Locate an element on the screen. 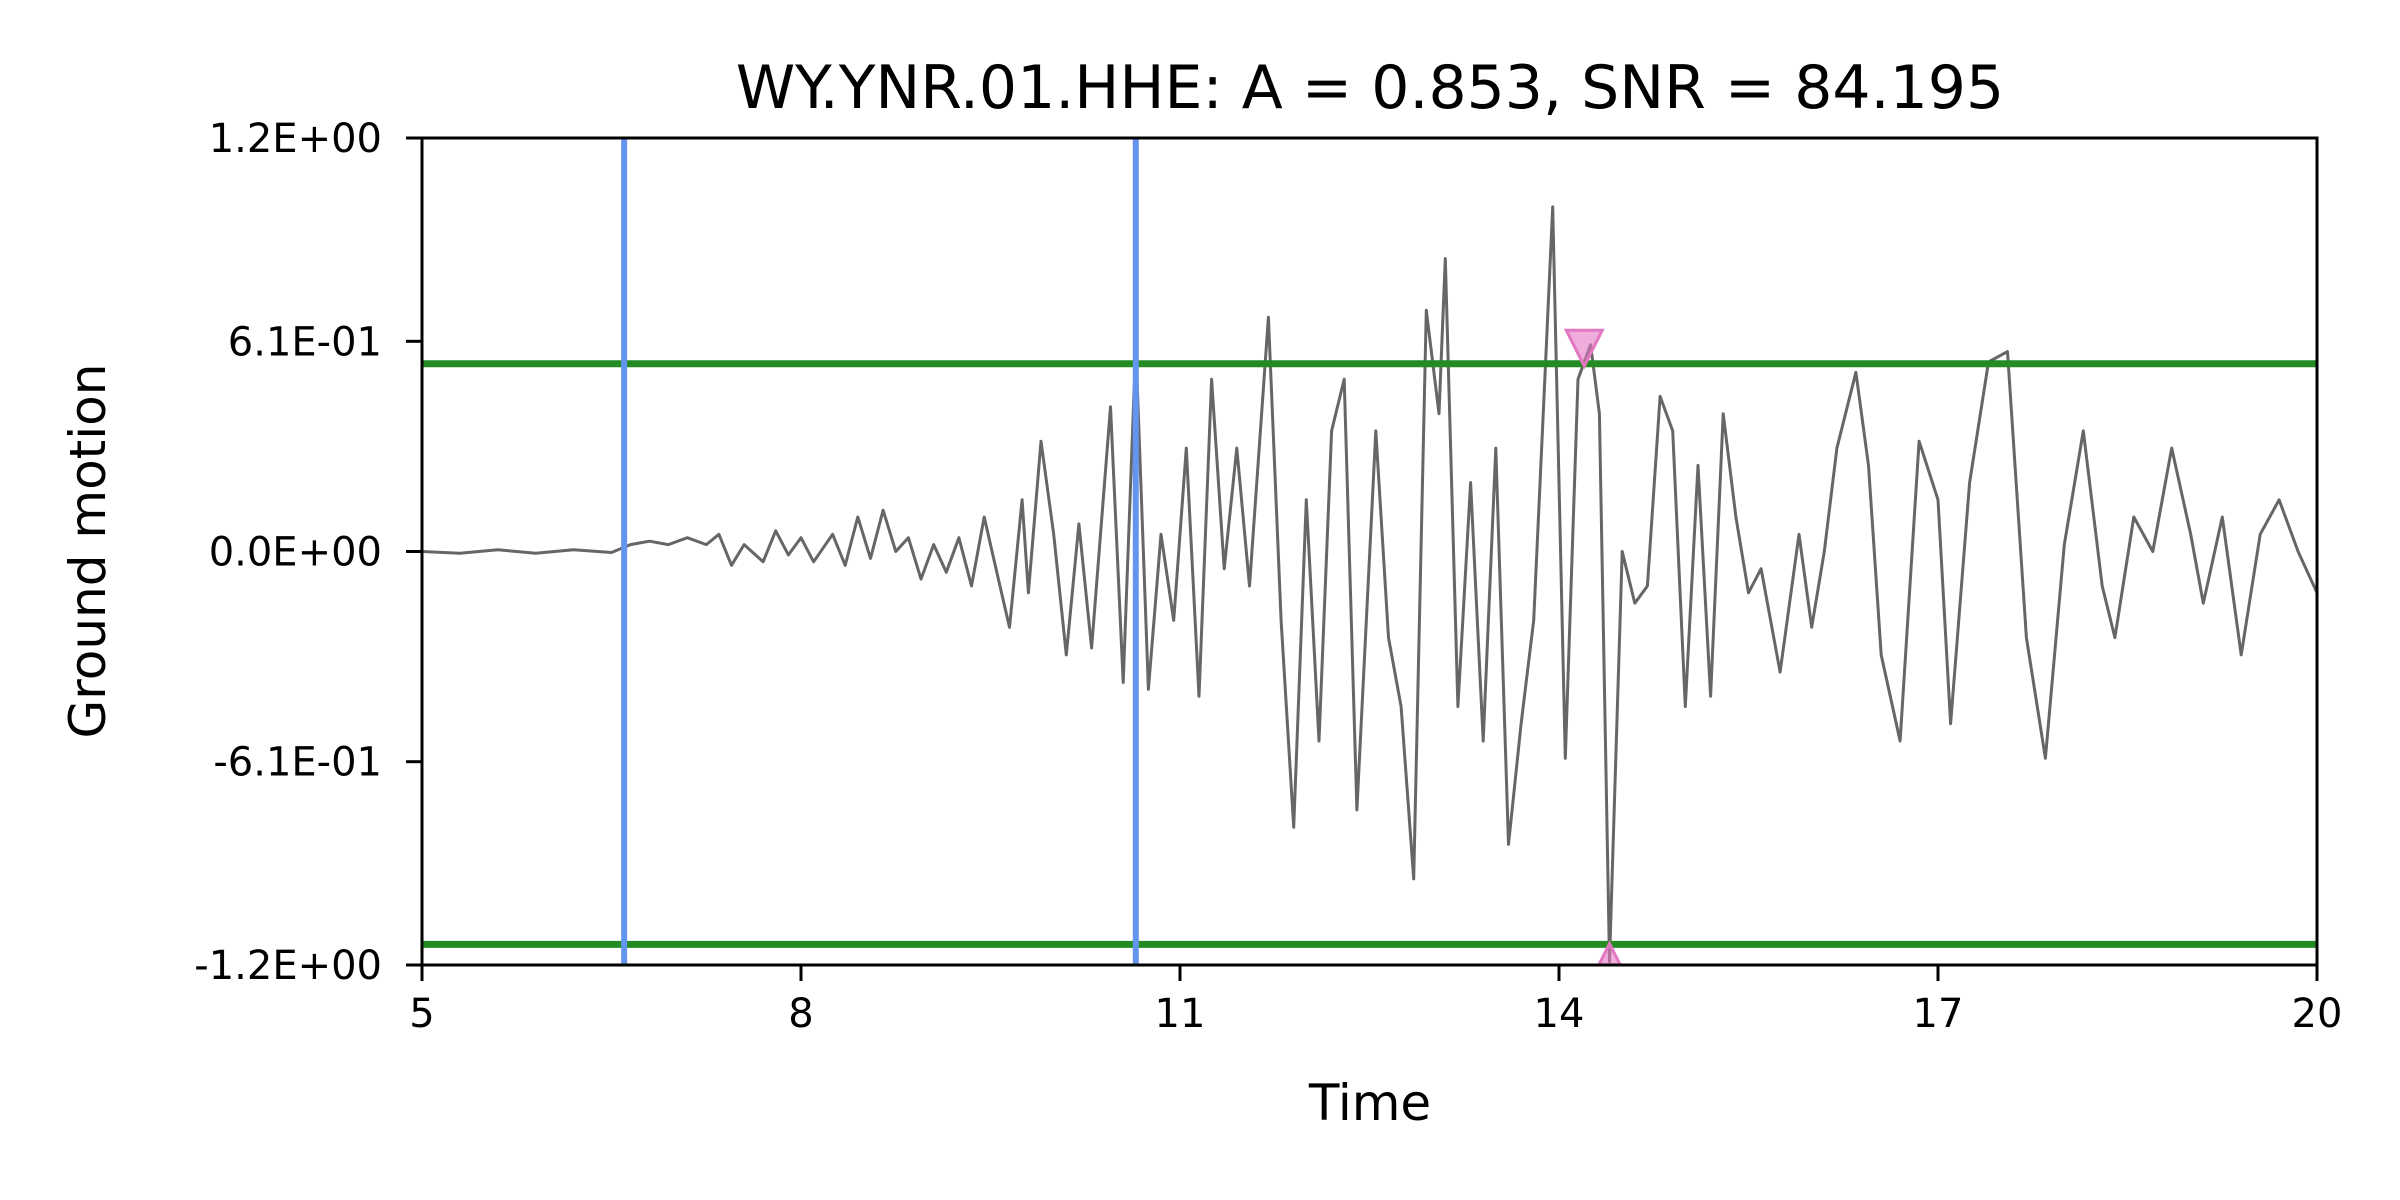  x-tick-label-5: 20 is located at coordinates (2317, 1014).